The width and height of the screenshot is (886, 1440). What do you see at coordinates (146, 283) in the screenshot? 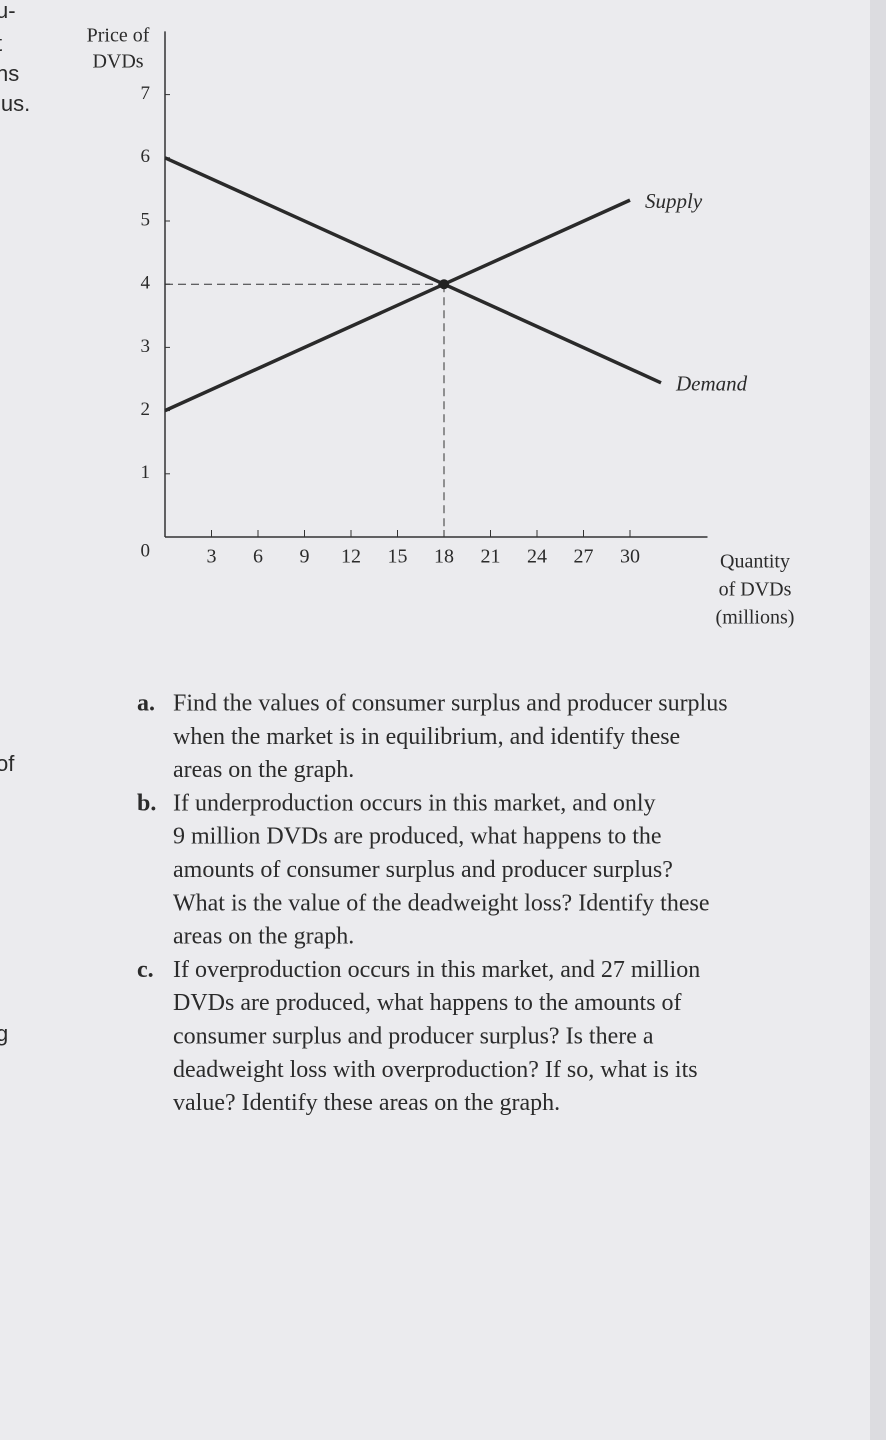
I see `y-tick-label: 4` at bounding box center [146, 283].